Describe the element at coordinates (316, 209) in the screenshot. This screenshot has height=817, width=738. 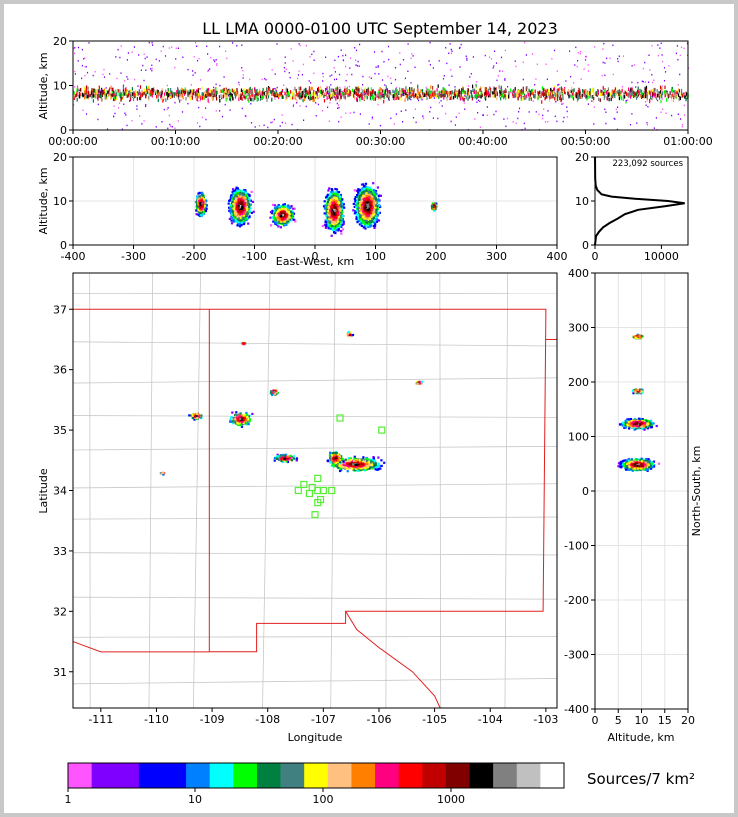
I see `east-west-sources` at that location.